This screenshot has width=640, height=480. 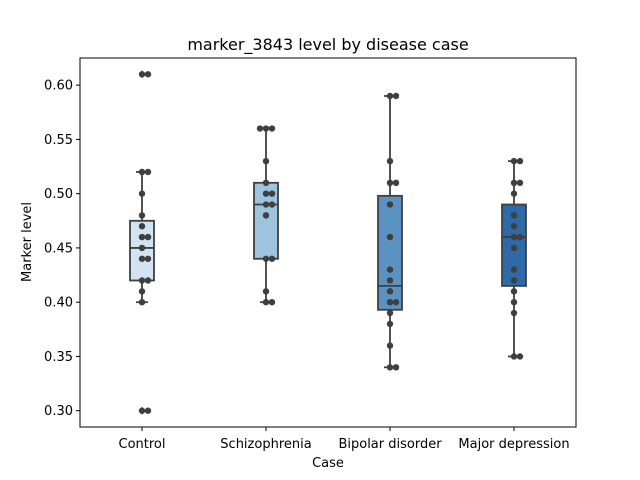 What do you see at coordinates (58, 303) in the screenshot?
I see `y-tick-label: 0.40` at bounding box center [58, 303].